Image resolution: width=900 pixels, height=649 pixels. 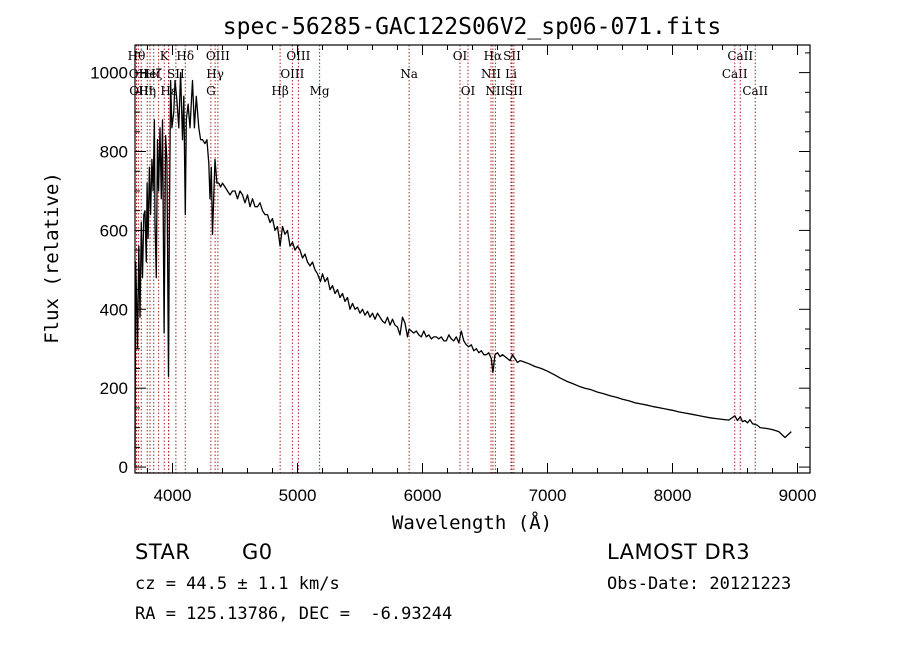 I want to click on line-marker-label: OII, so click(x=139, y=74).